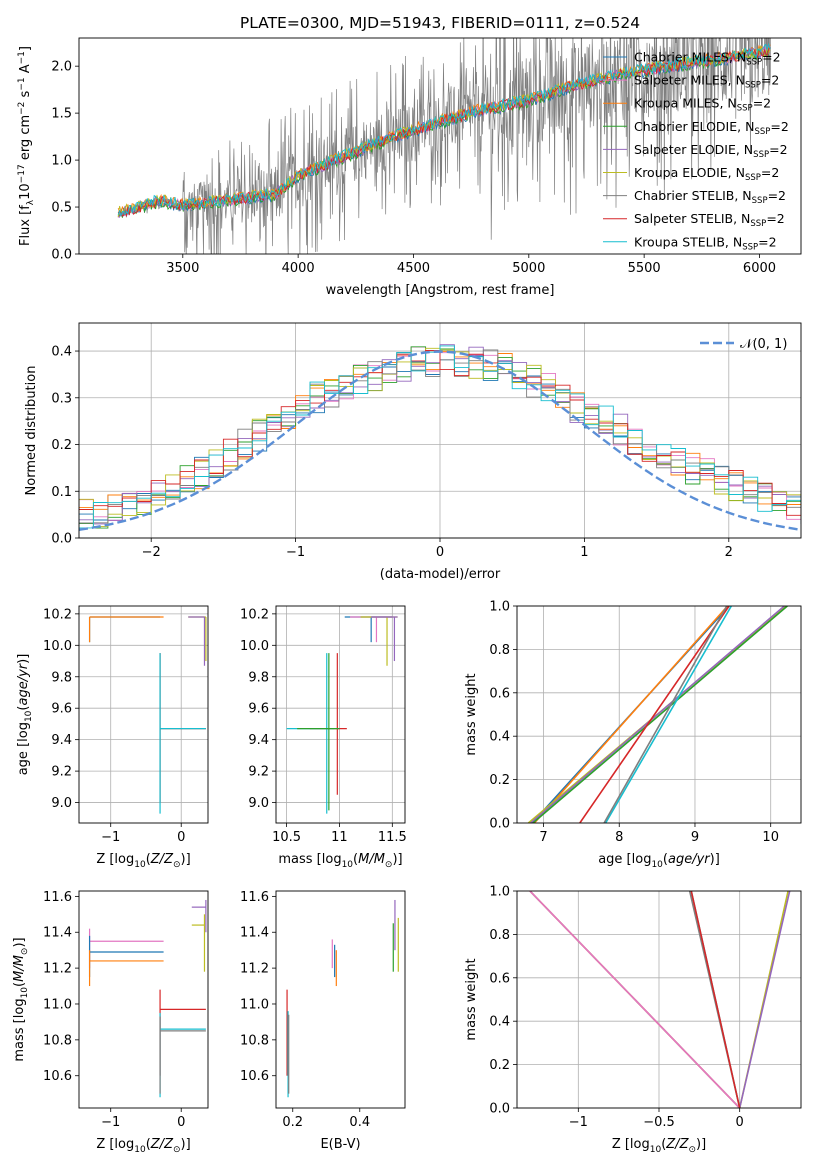 This screenshot has height=1170, width=819. I want to click on x-tick-label: 4500, so click(413, 268).